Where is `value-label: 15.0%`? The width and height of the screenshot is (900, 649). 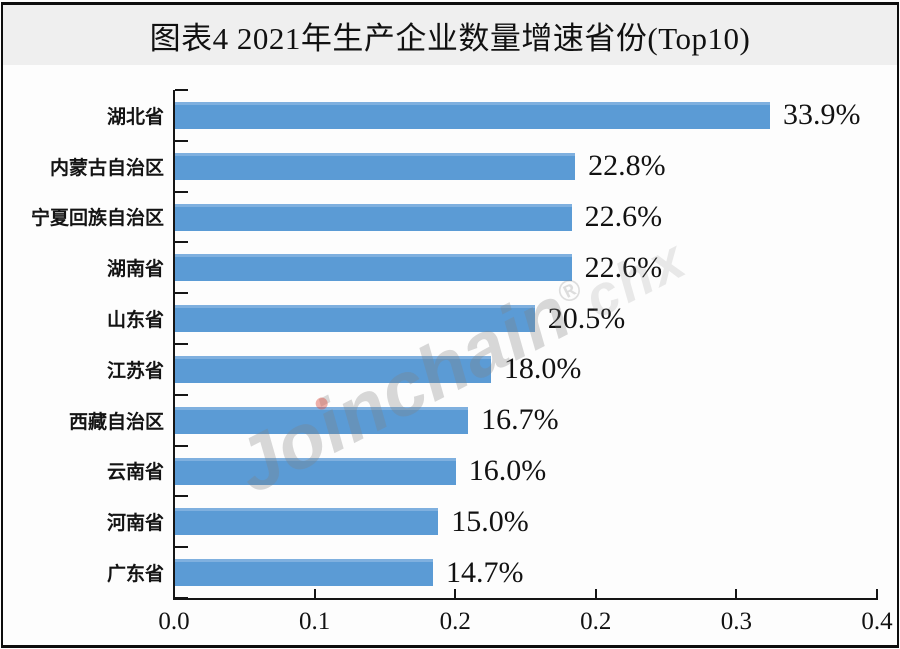 value-label: 15.0% is located at coordinates (490, 521).